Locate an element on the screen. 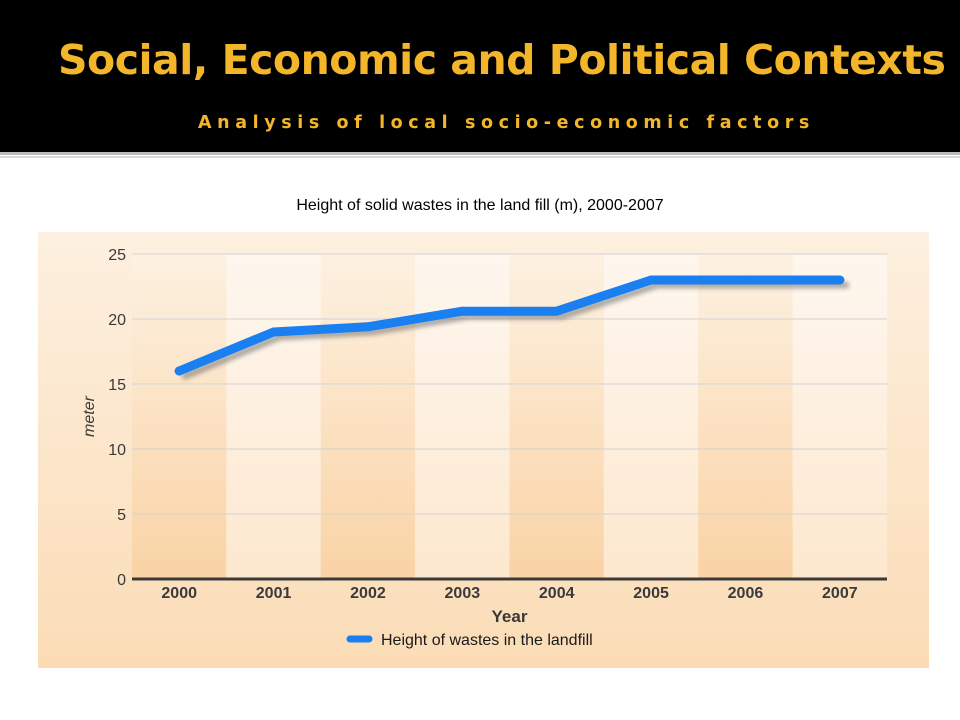  data-point-2002 is located at coordinates (368, 327).